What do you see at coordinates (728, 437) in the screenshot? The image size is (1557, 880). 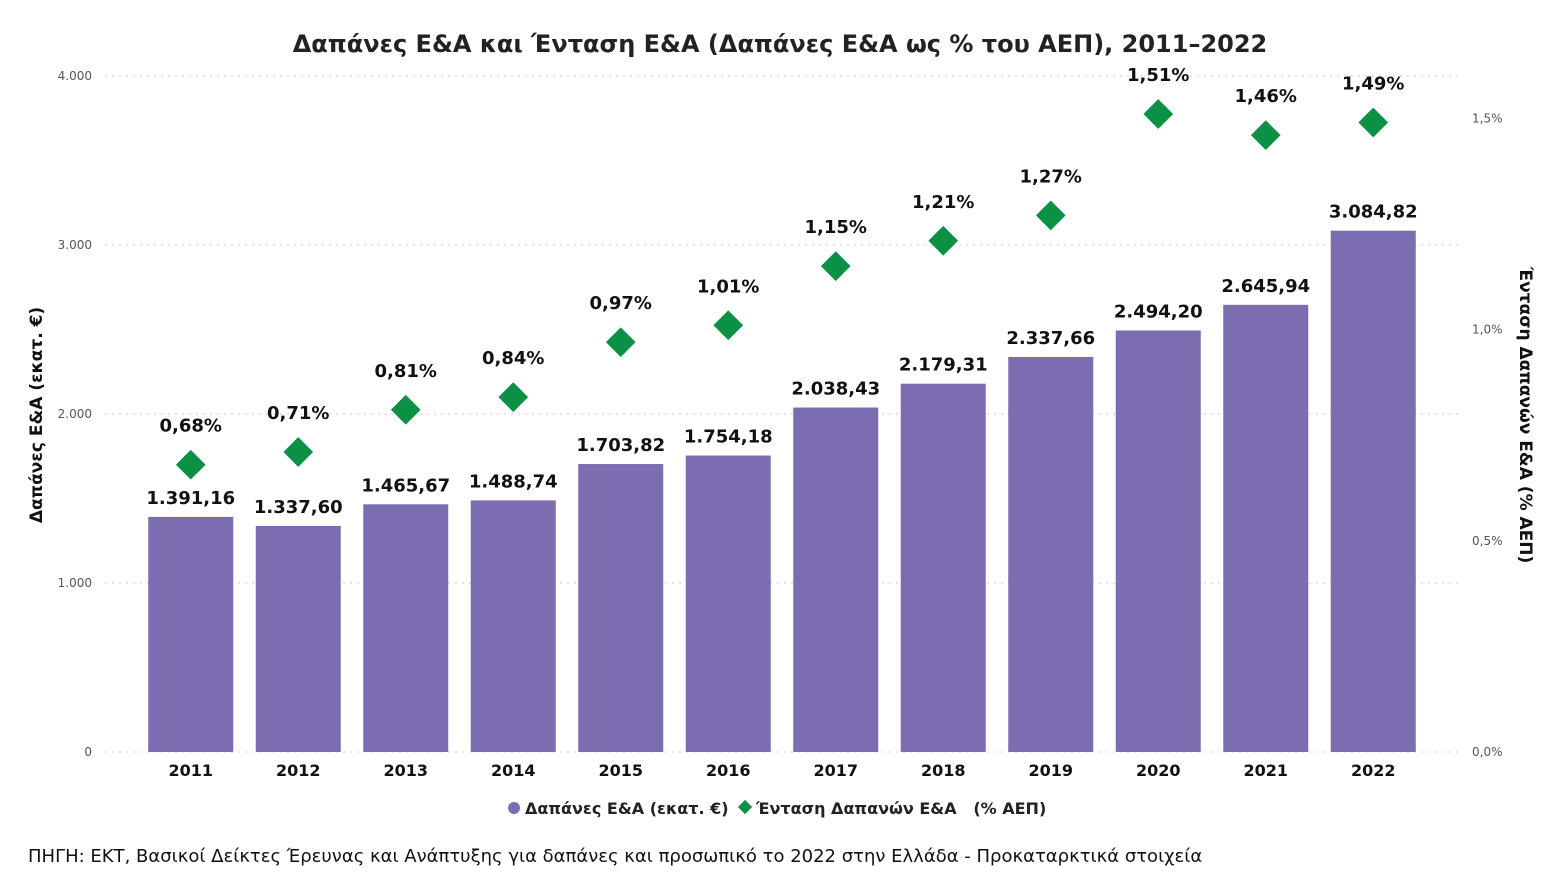 I see `bar-value-label: 1.754,18` at bounding box center [728, 437].